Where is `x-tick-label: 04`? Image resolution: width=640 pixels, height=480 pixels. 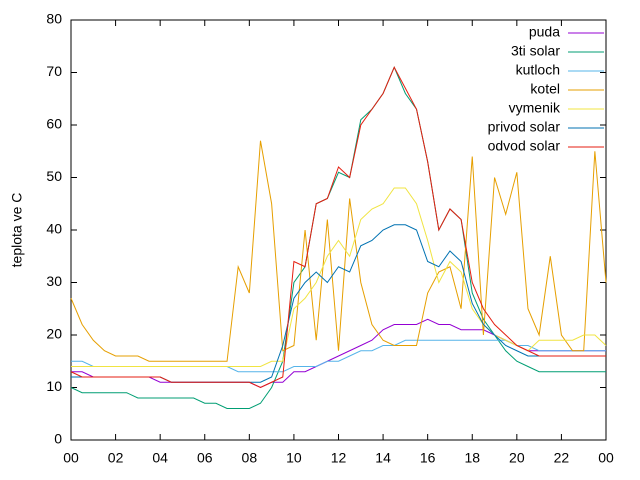 x-tick-label: 04 is located at coordinates (160, 458).